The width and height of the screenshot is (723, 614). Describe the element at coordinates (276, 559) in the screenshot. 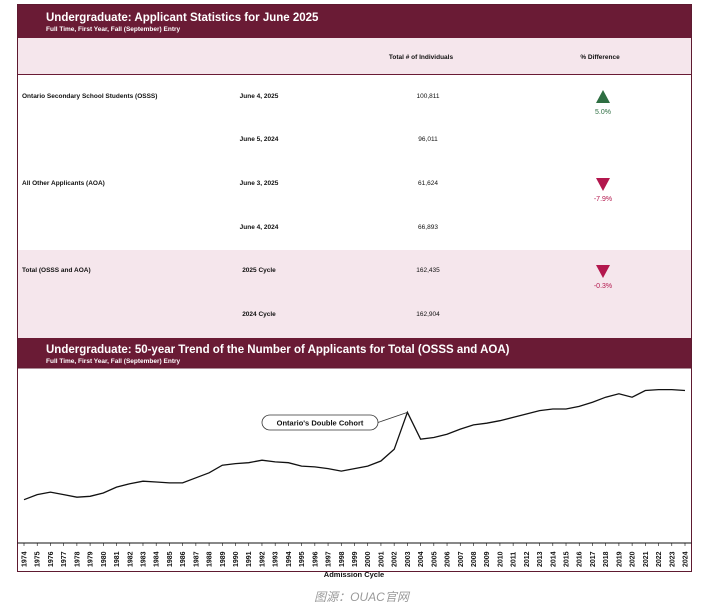

I see `x-tick-label: 1993` at that location.